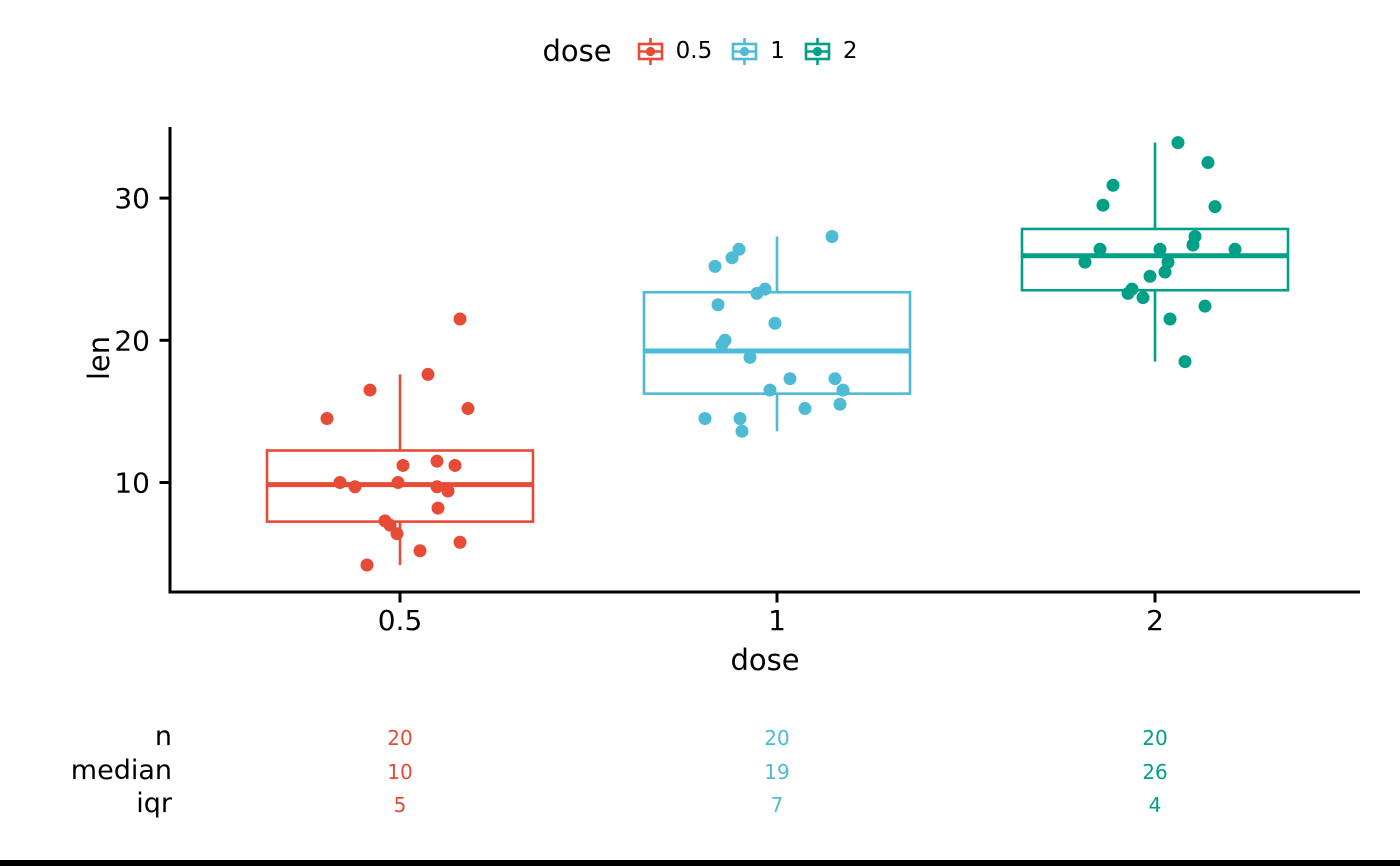 This screenshot has height=866, width=1400. What do you see at coordinates (132, 198) in the screenshot?
I see `y-tick-label: 30` at bounding box center [132, 198].